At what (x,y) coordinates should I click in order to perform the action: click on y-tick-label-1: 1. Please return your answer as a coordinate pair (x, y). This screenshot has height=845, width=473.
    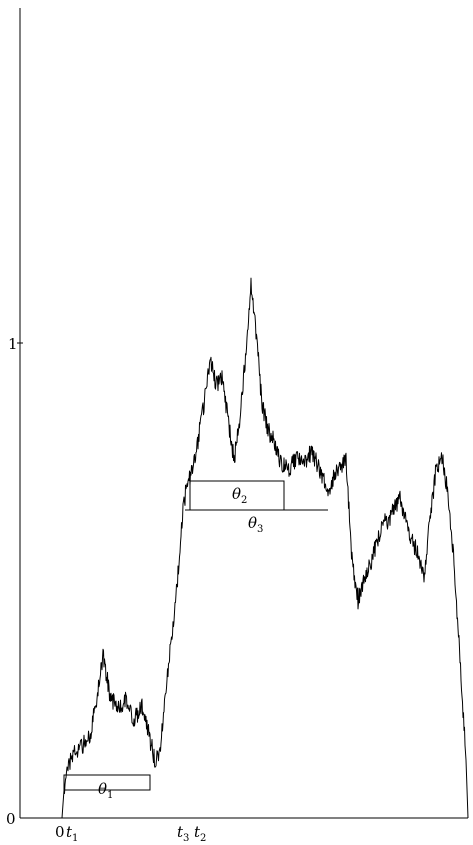
    Looking at the image, I should click on (13, 344).